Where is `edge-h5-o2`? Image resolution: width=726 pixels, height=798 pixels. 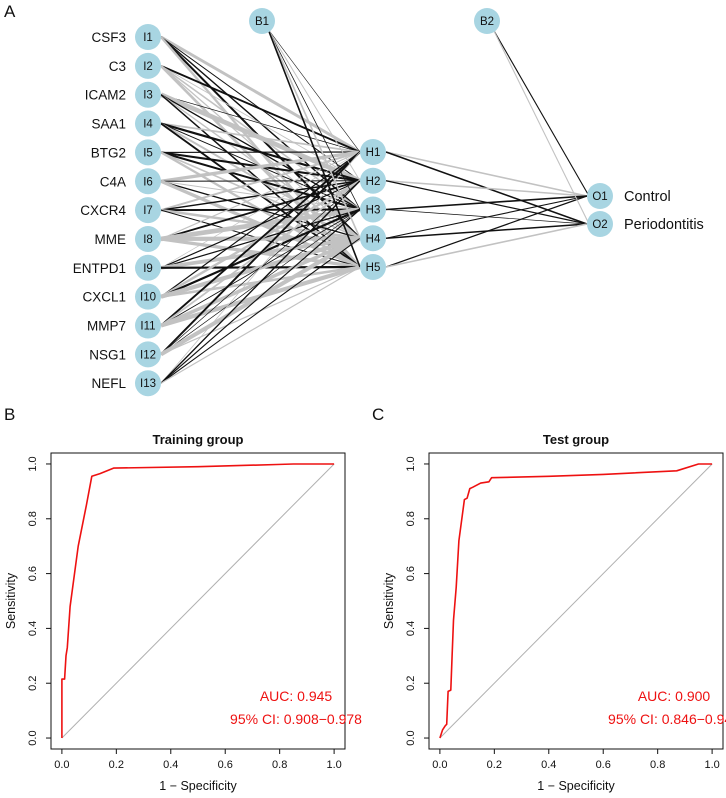 edge-h5-o2 is located at coordinates (486, 245).